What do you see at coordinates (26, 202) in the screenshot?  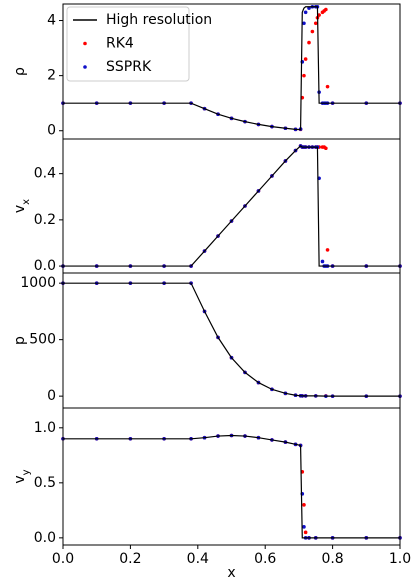 I see `y-axis-label-sub: x` at bounding box center [26, 202].